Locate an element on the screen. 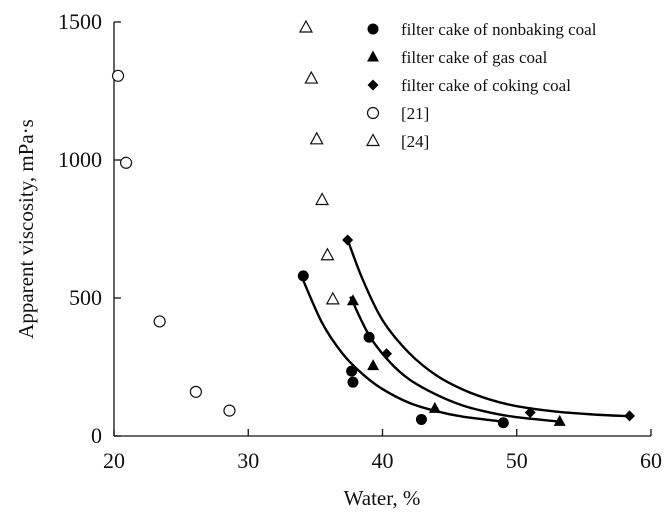 This screenshot has width=671, height=513. y-tick-label: 0 is located at coordinates (96, 435).